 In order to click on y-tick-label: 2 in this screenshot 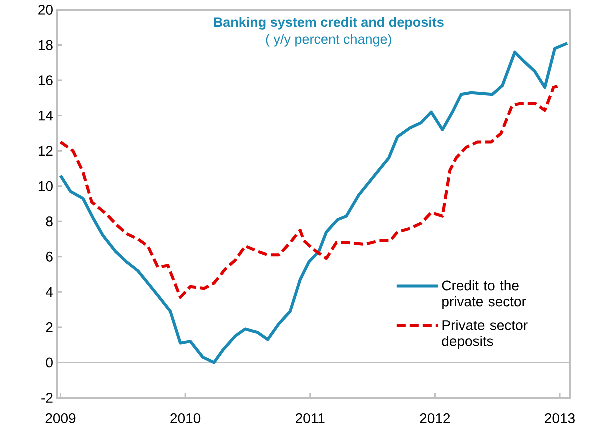, I will do `click(49, 327)`.